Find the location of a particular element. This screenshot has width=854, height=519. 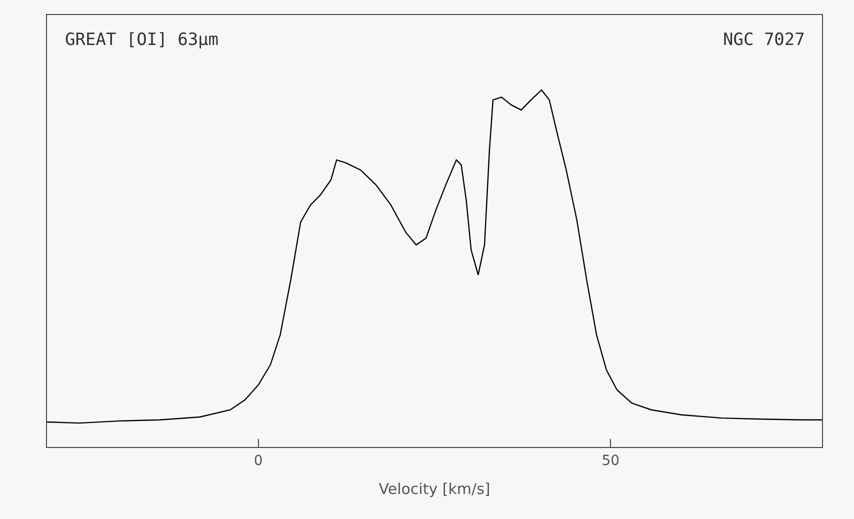

text: NGC 7027 is located at coordinates (764, 40).